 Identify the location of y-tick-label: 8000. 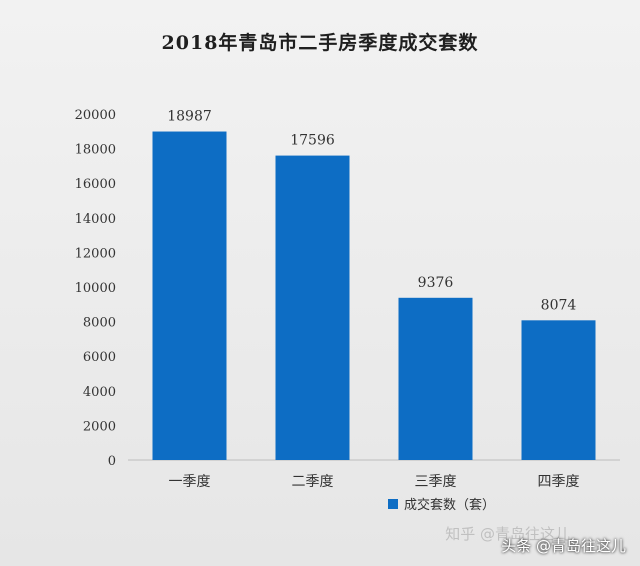
(99, 323).